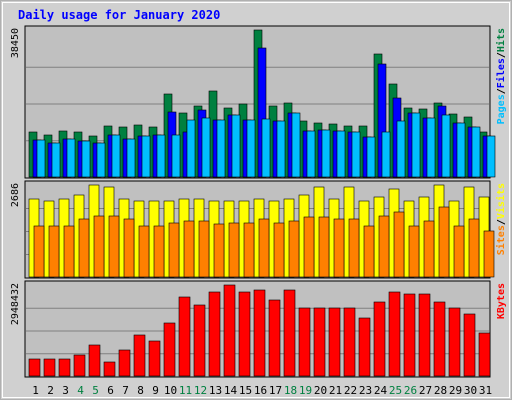 The image size is (512, 400). I want to click on x-tick-label-day-15: 15, so click(245, 390).